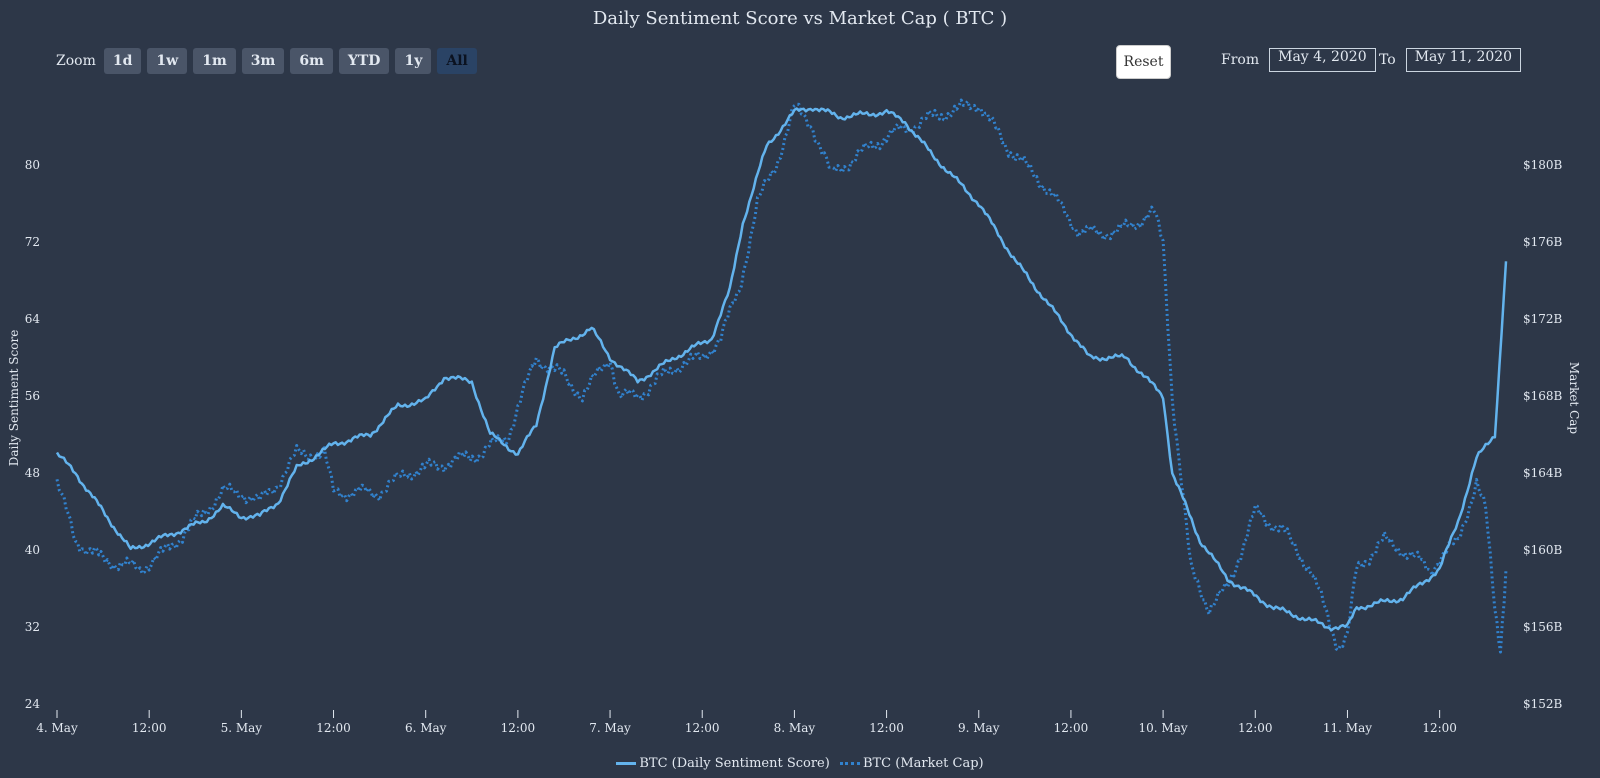  What do you see at coordinates (734, 763) in the screenshot?
I see `legend-label-sentiment: BTC (Daily Sentiment Score)` at bounding box center [734, 763].